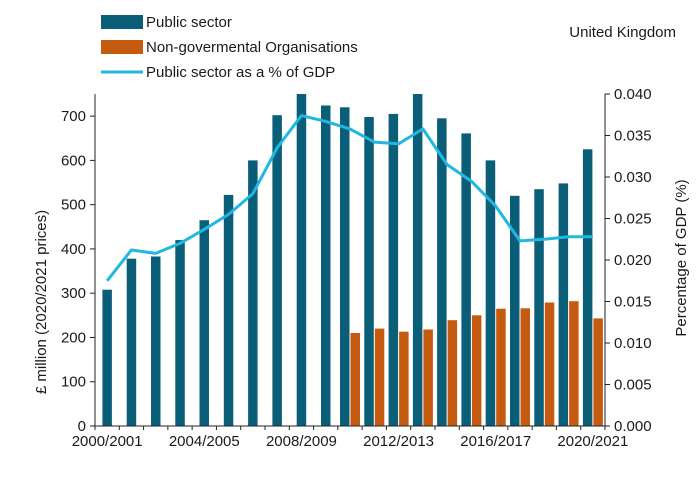 This screenshot has width=696, height=485. What do you see at coordinates (633, 94) in the screenshot?
I see `y-tick-label-right: 0.040` at bounding box center [633, 94].